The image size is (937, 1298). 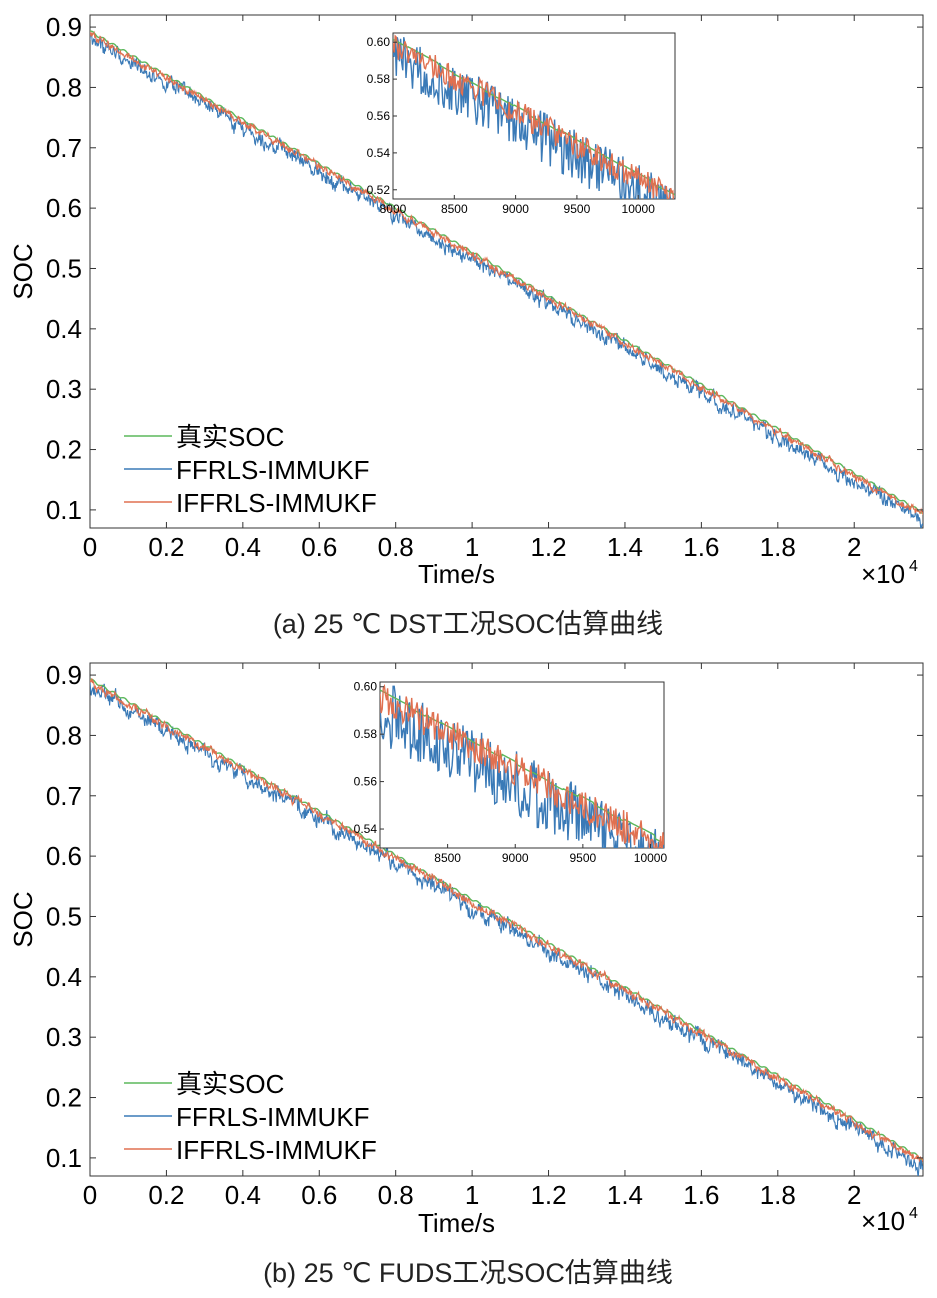 I want to click on figure-caption: (b) 25 ℃ FUDS工况SOC估算曲线, so click(x=468, y=1273).